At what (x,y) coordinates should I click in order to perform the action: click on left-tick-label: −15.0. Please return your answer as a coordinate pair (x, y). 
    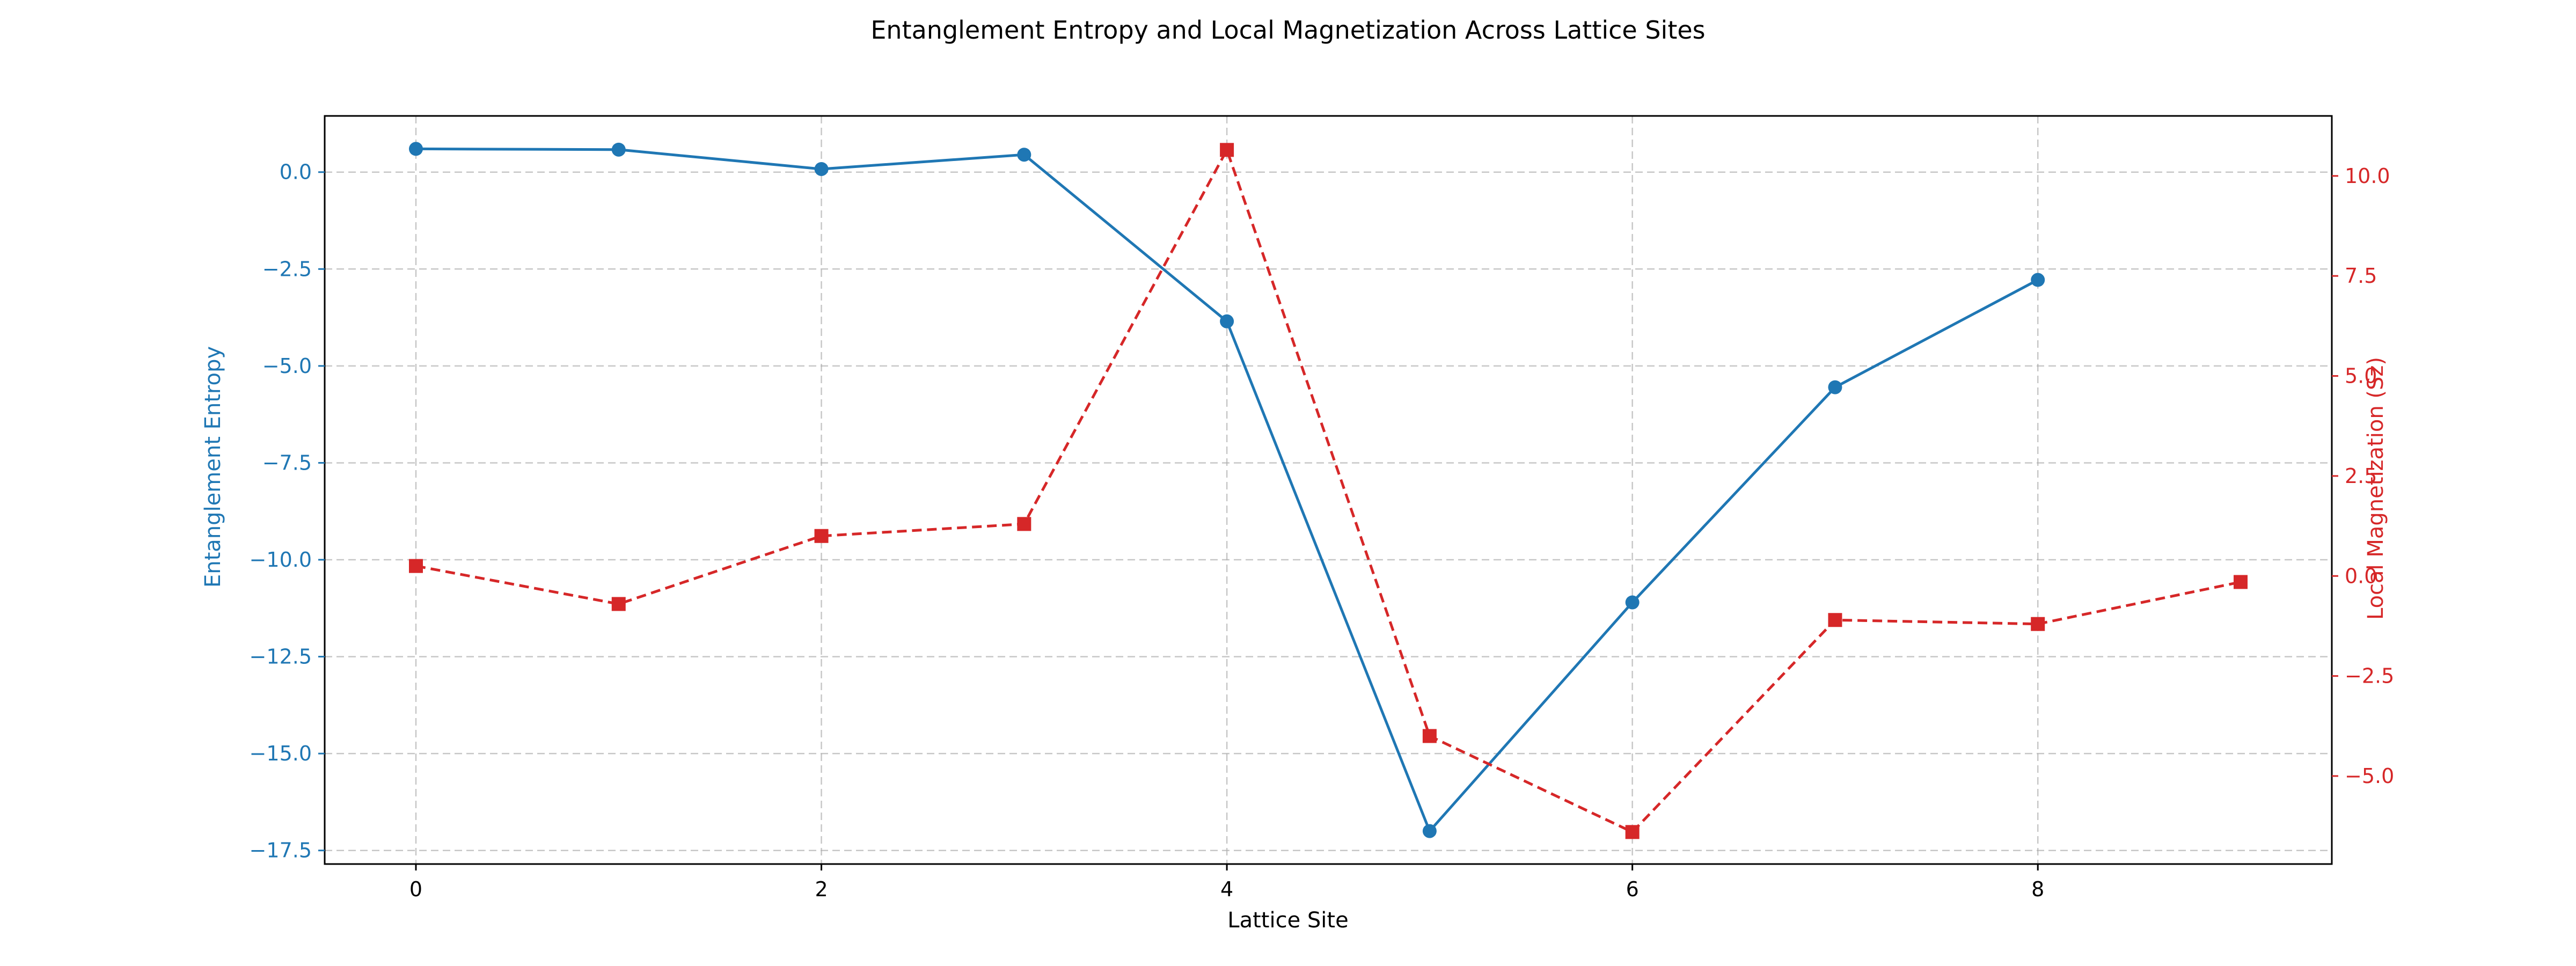
    Looking at the image, I should click on (281, 753).